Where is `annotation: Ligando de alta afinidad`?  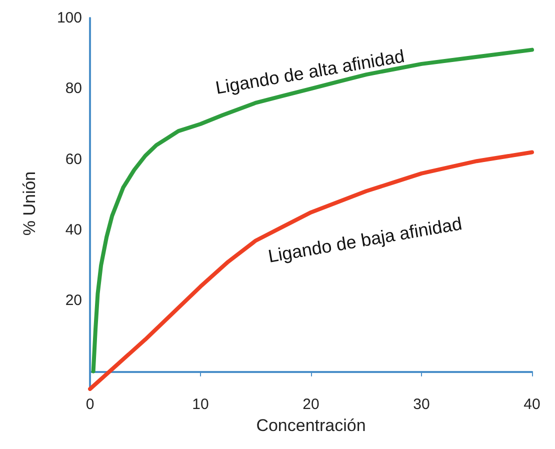 annotation: Ligando de alta afinidad is located at coordinates (310, 72).